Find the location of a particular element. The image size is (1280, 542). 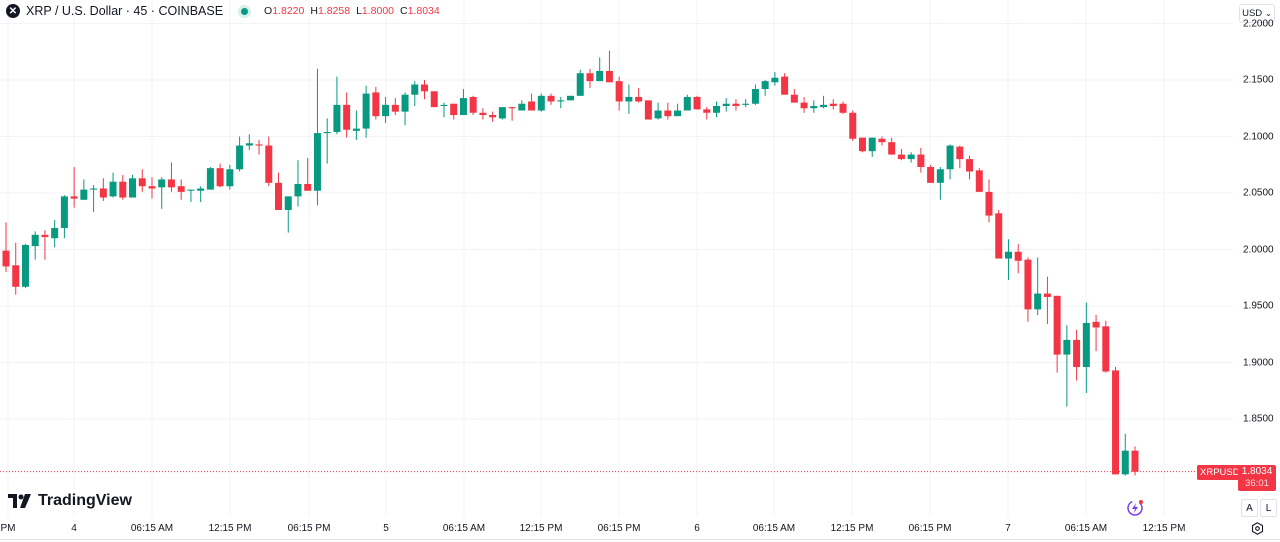

close-label: C is located at coordinates (404, 11).